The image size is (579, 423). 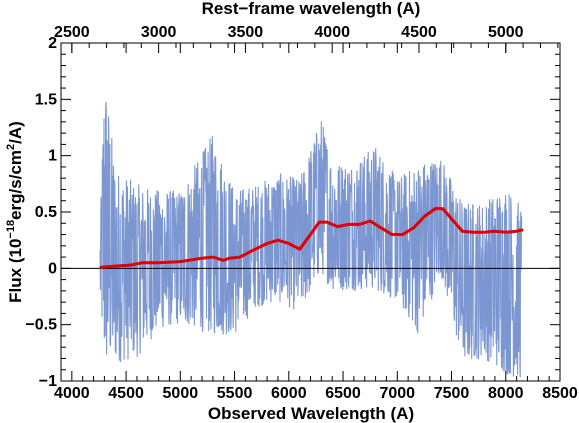 I want to click on x-tick-label: 7000, so click(x=397, y=393).